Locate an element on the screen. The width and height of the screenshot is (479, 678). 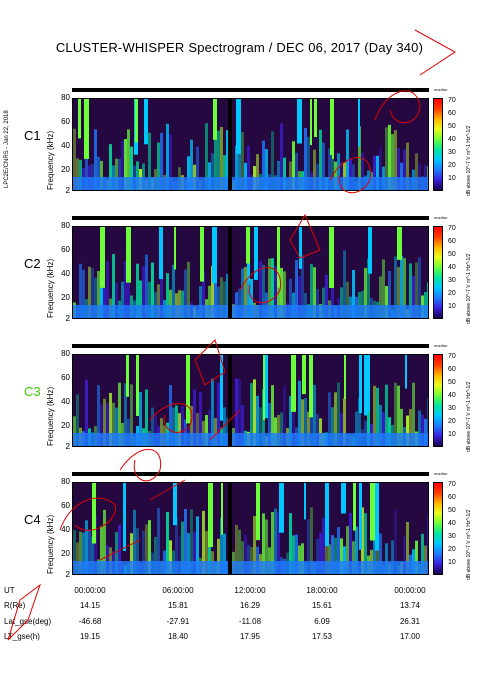
ephemeris-value: -11.08 is located at coordinates (250, 621).